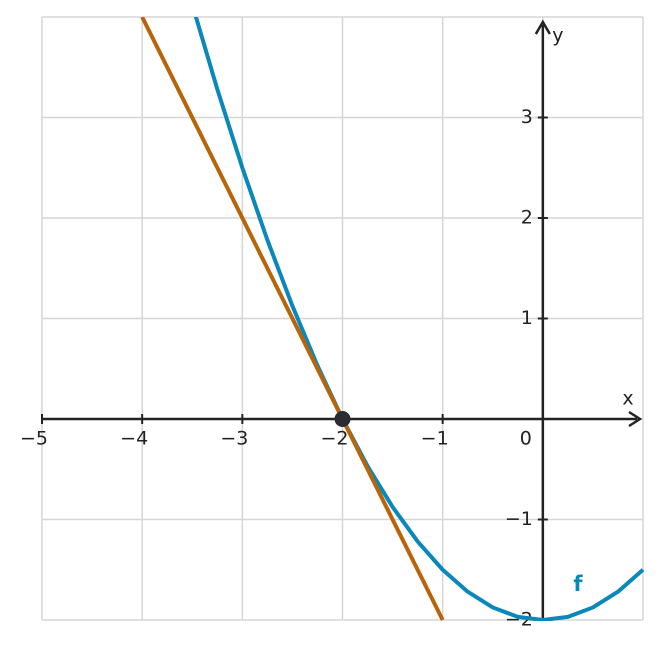 The height and width of the screenshot is (648, 661). What do you see at coordinates (342, 419) in the screenshot?
I see `point` at bounding box center [342, 419].